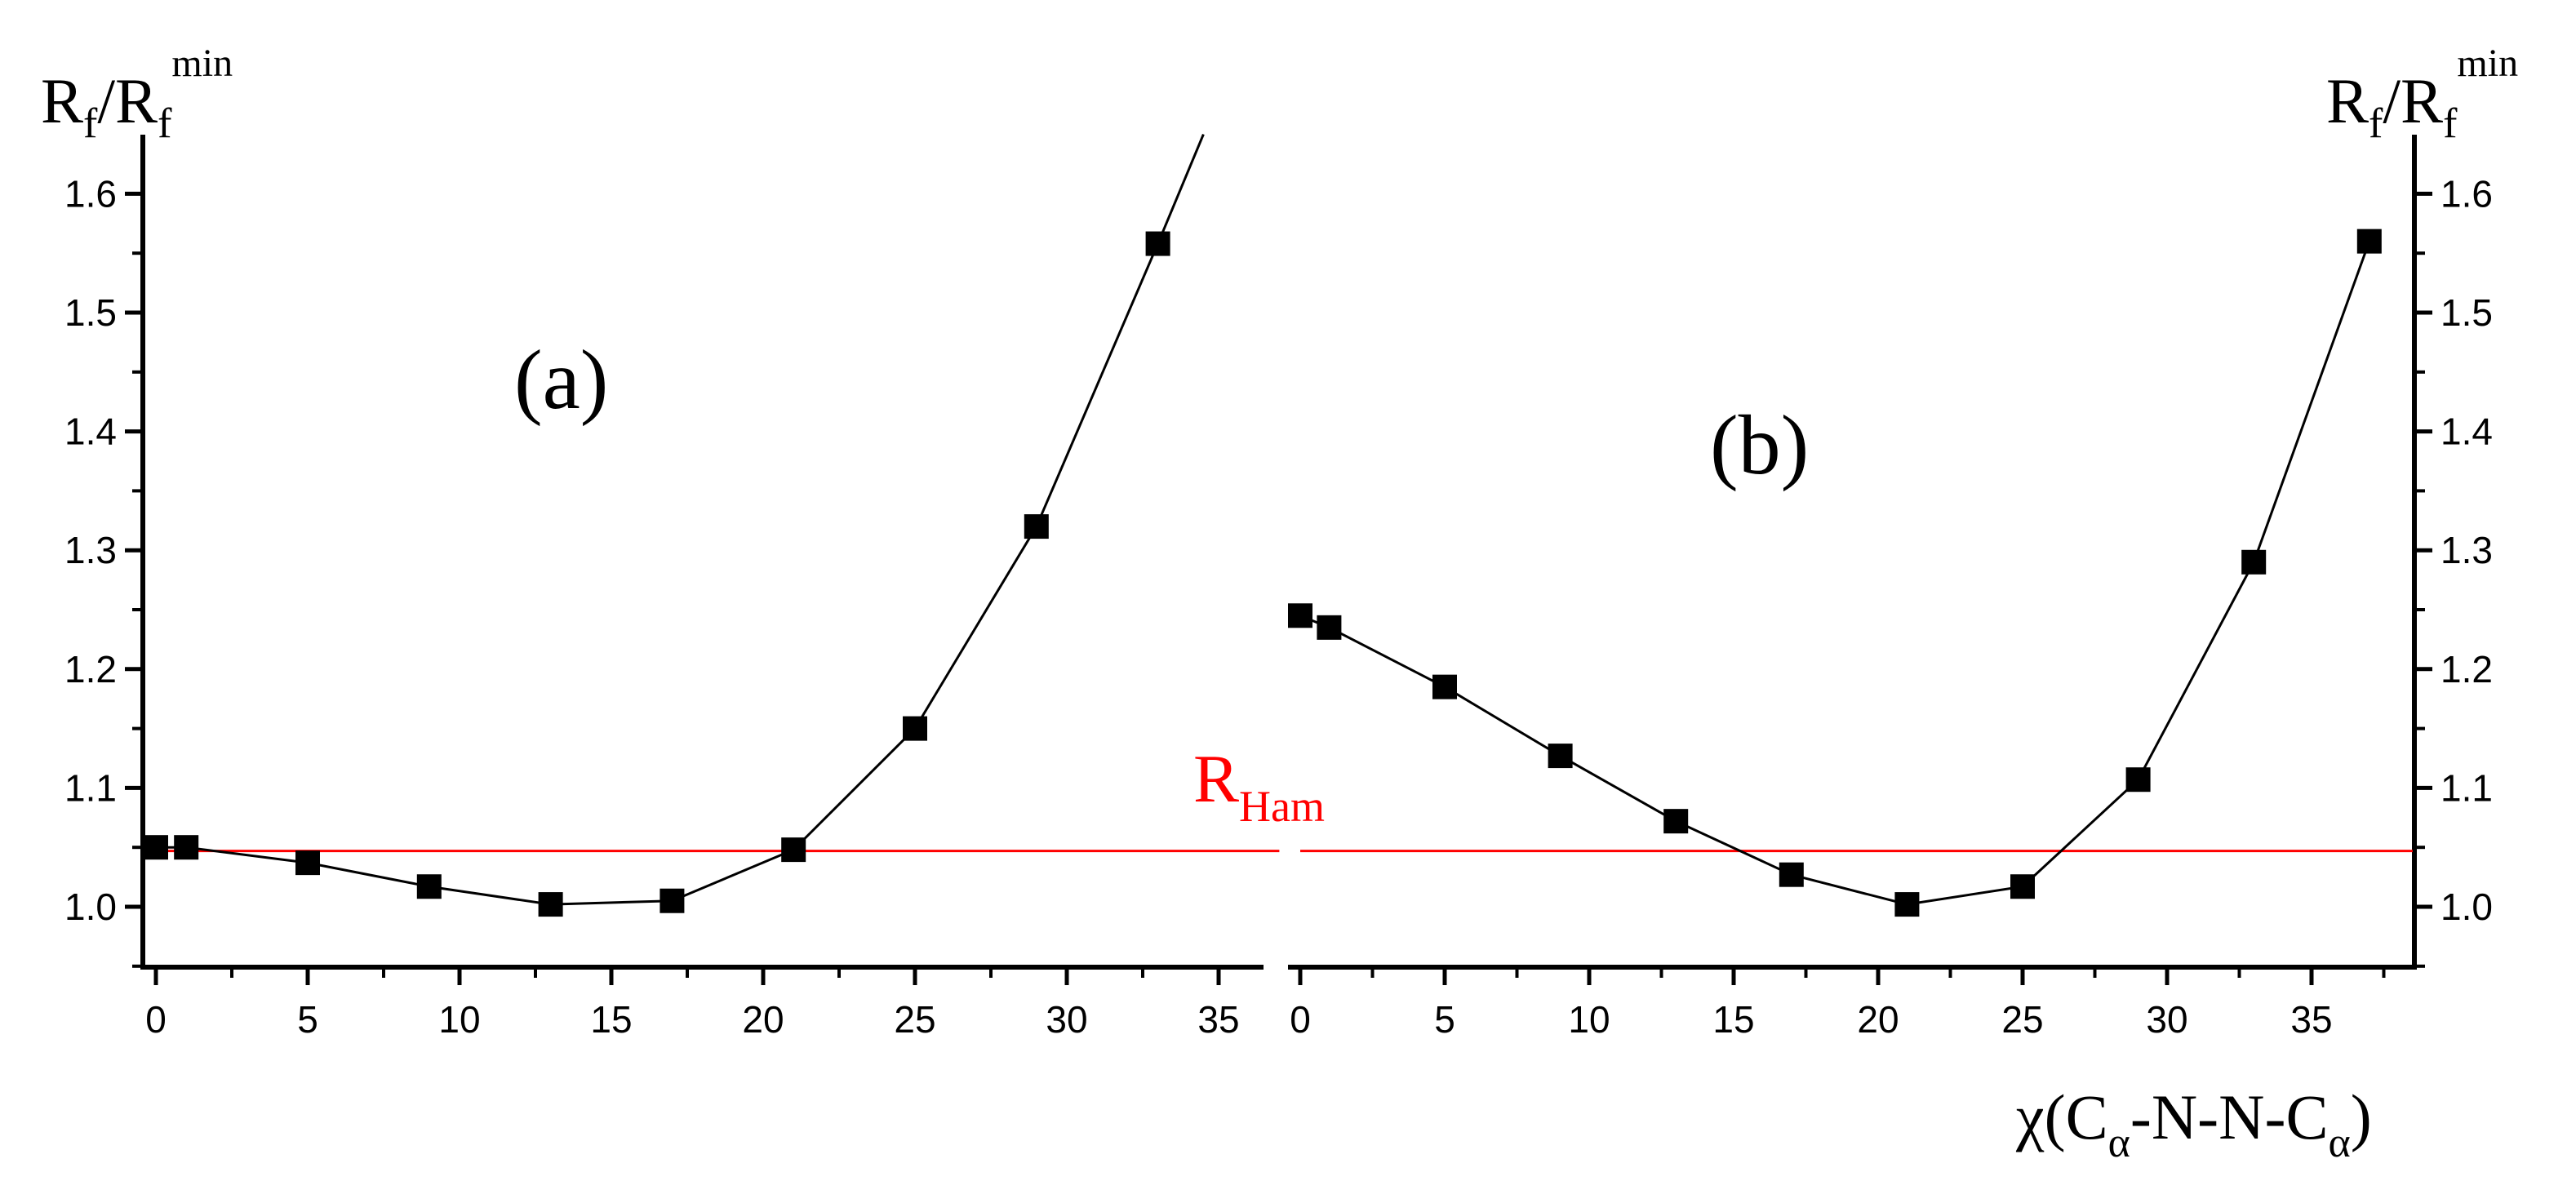 This screenshot has height=1181, width=2576. I want to click on panel-b-x-tick-label: 20, so click(1878, 1019).